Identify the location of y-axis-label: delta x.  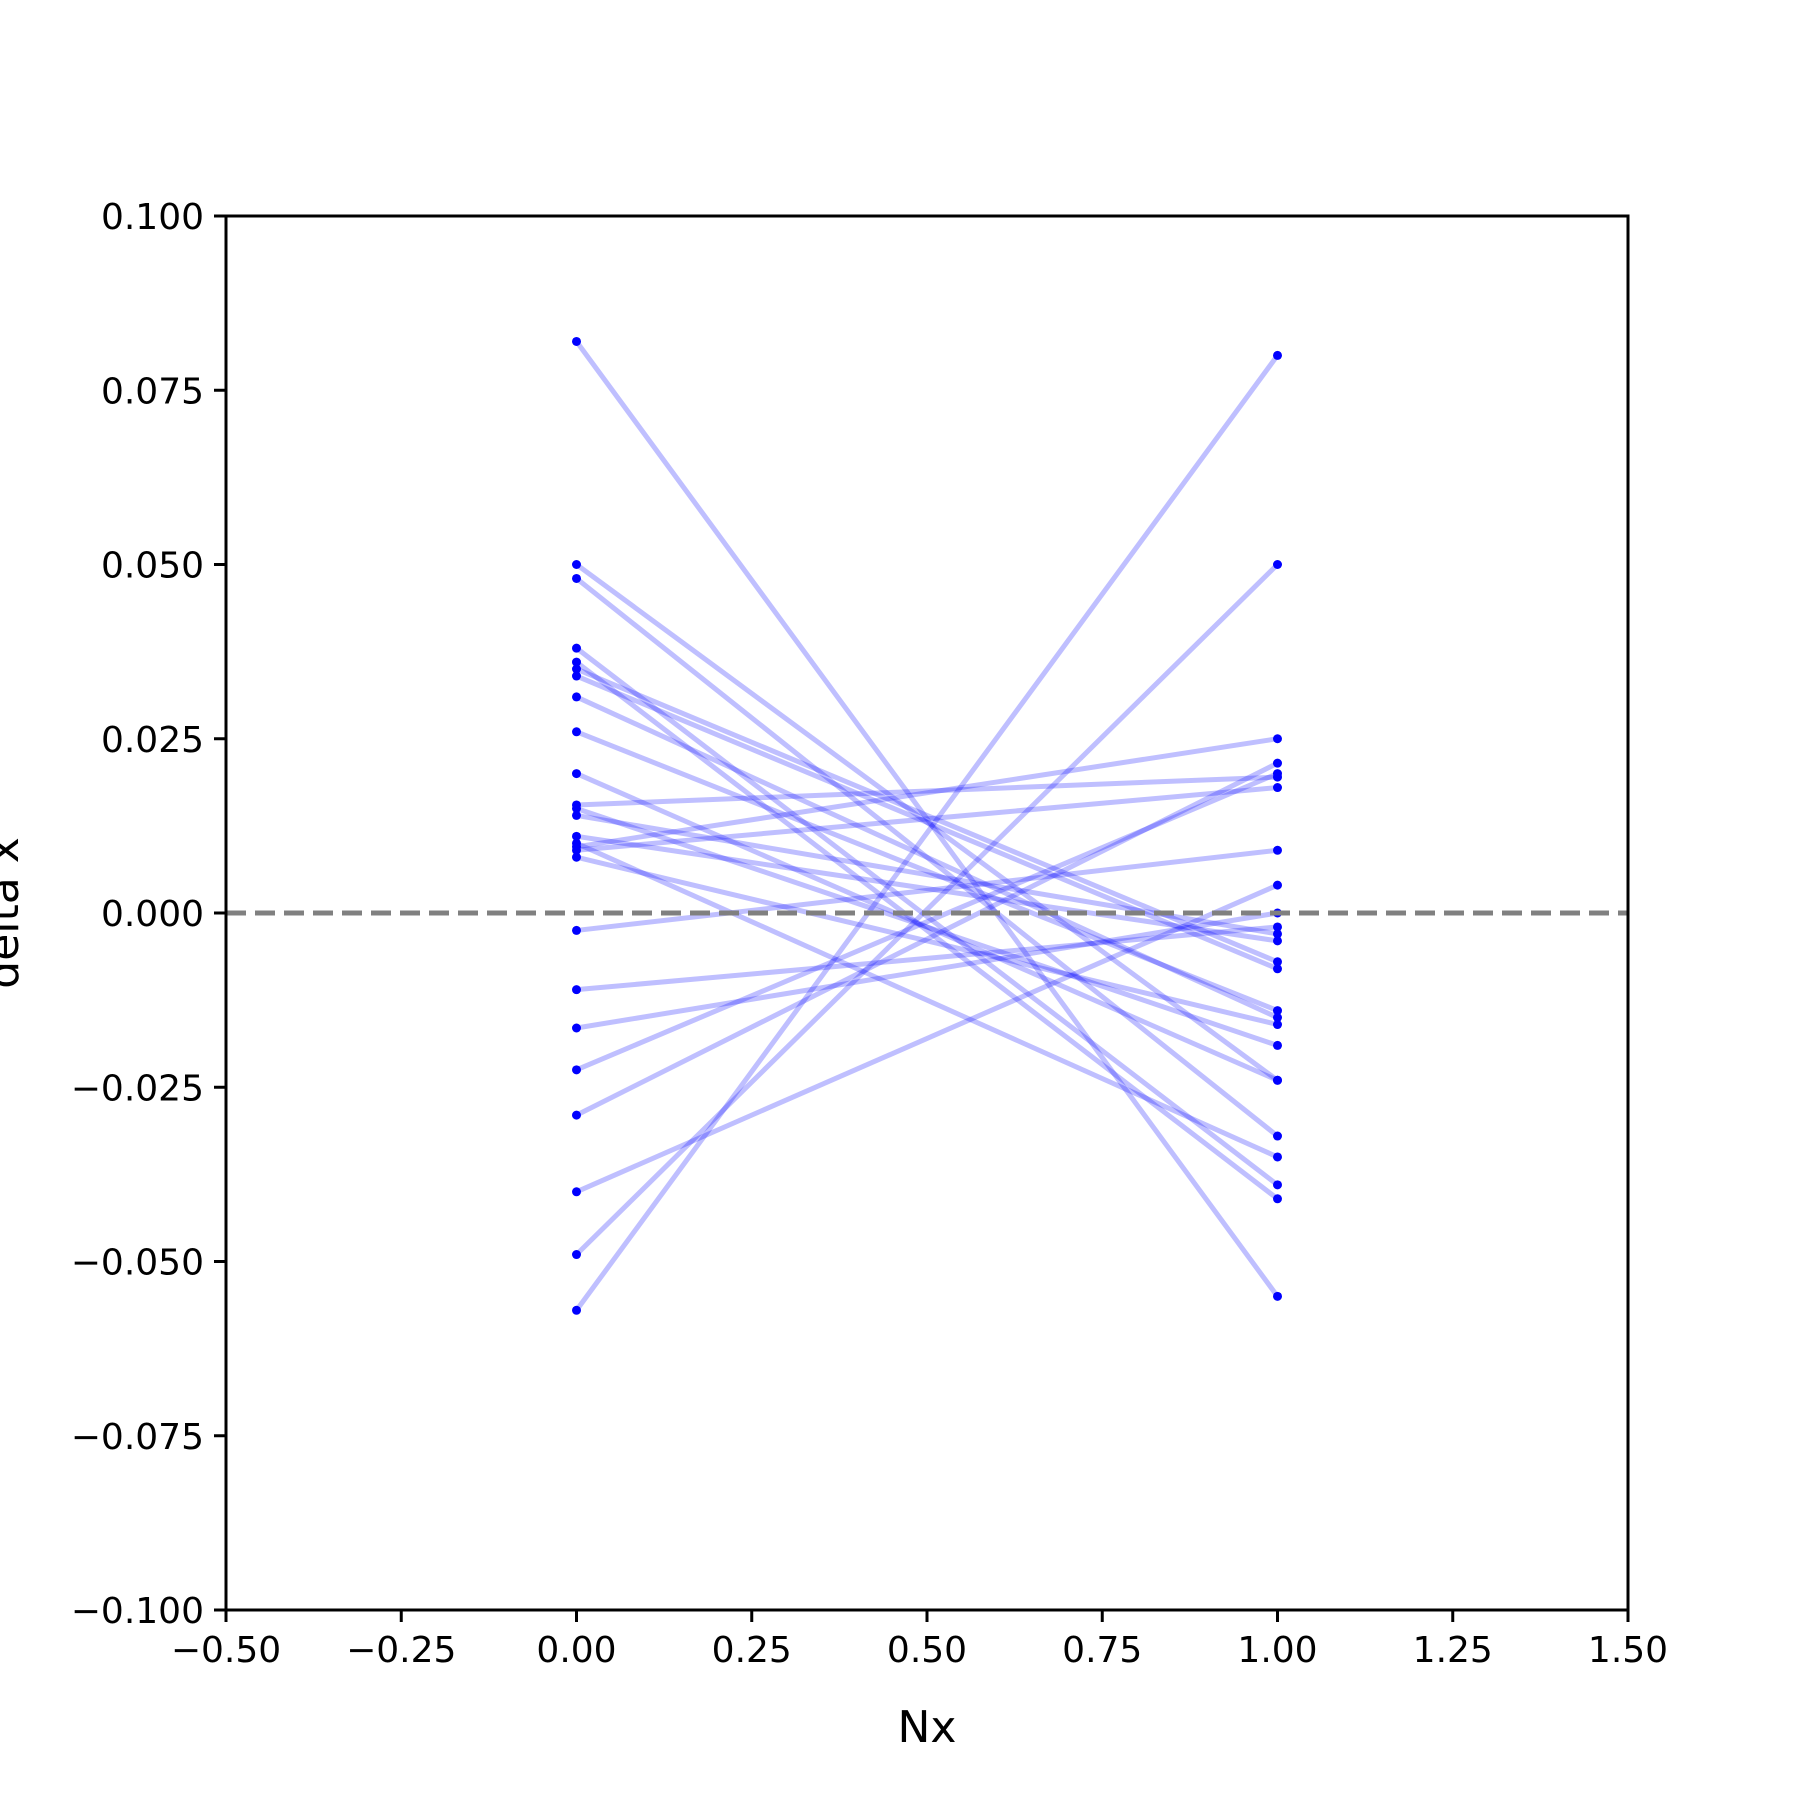
(14, 912).